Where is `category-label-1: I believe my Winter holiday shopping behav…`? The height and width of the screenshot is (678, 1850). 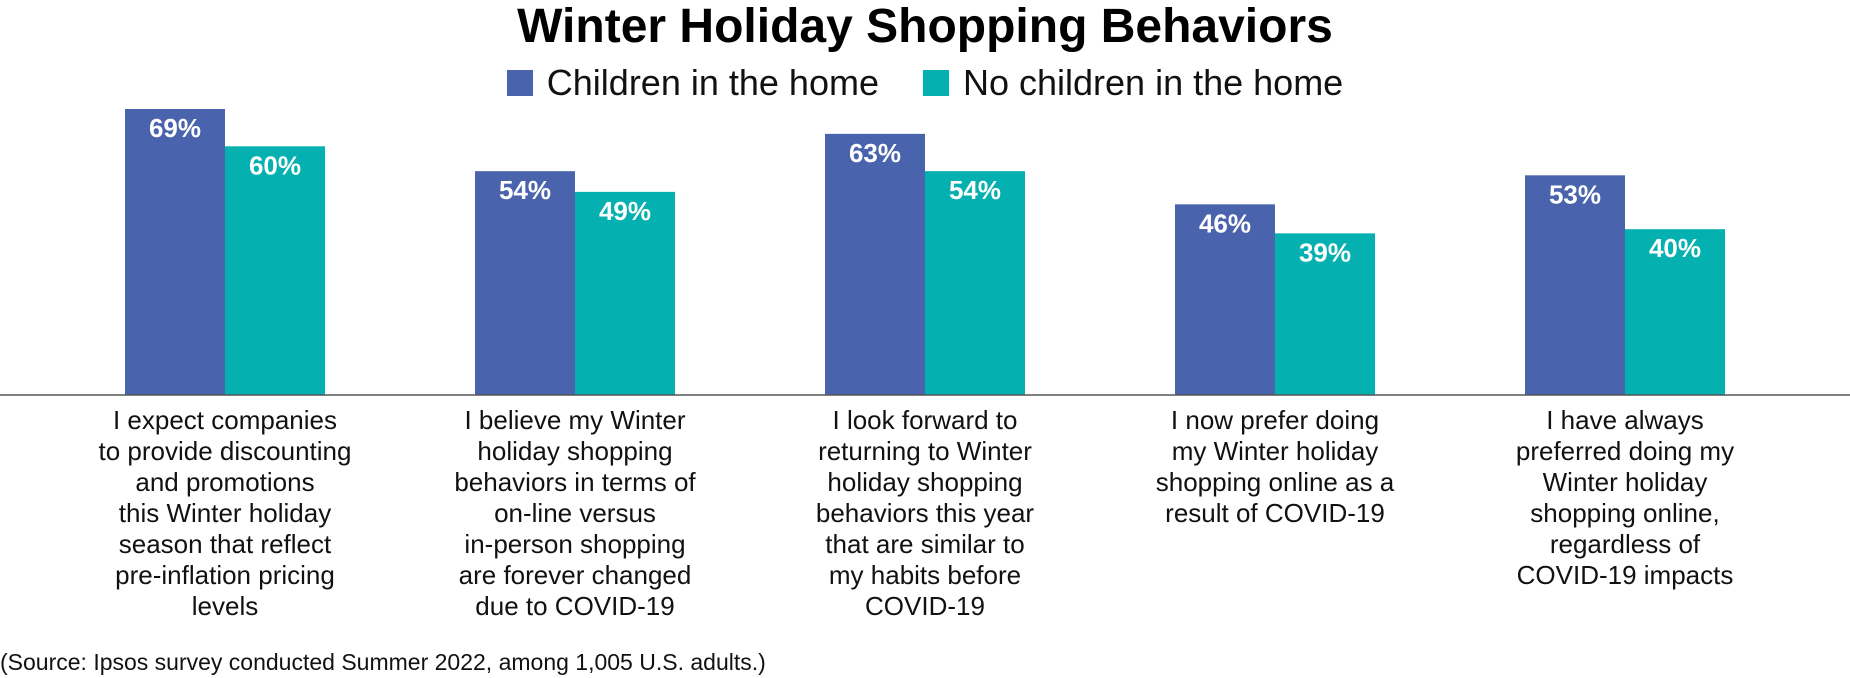
category-label-1: I believe my Winter holiday shopping behav… is located at coordinates (575, 513).